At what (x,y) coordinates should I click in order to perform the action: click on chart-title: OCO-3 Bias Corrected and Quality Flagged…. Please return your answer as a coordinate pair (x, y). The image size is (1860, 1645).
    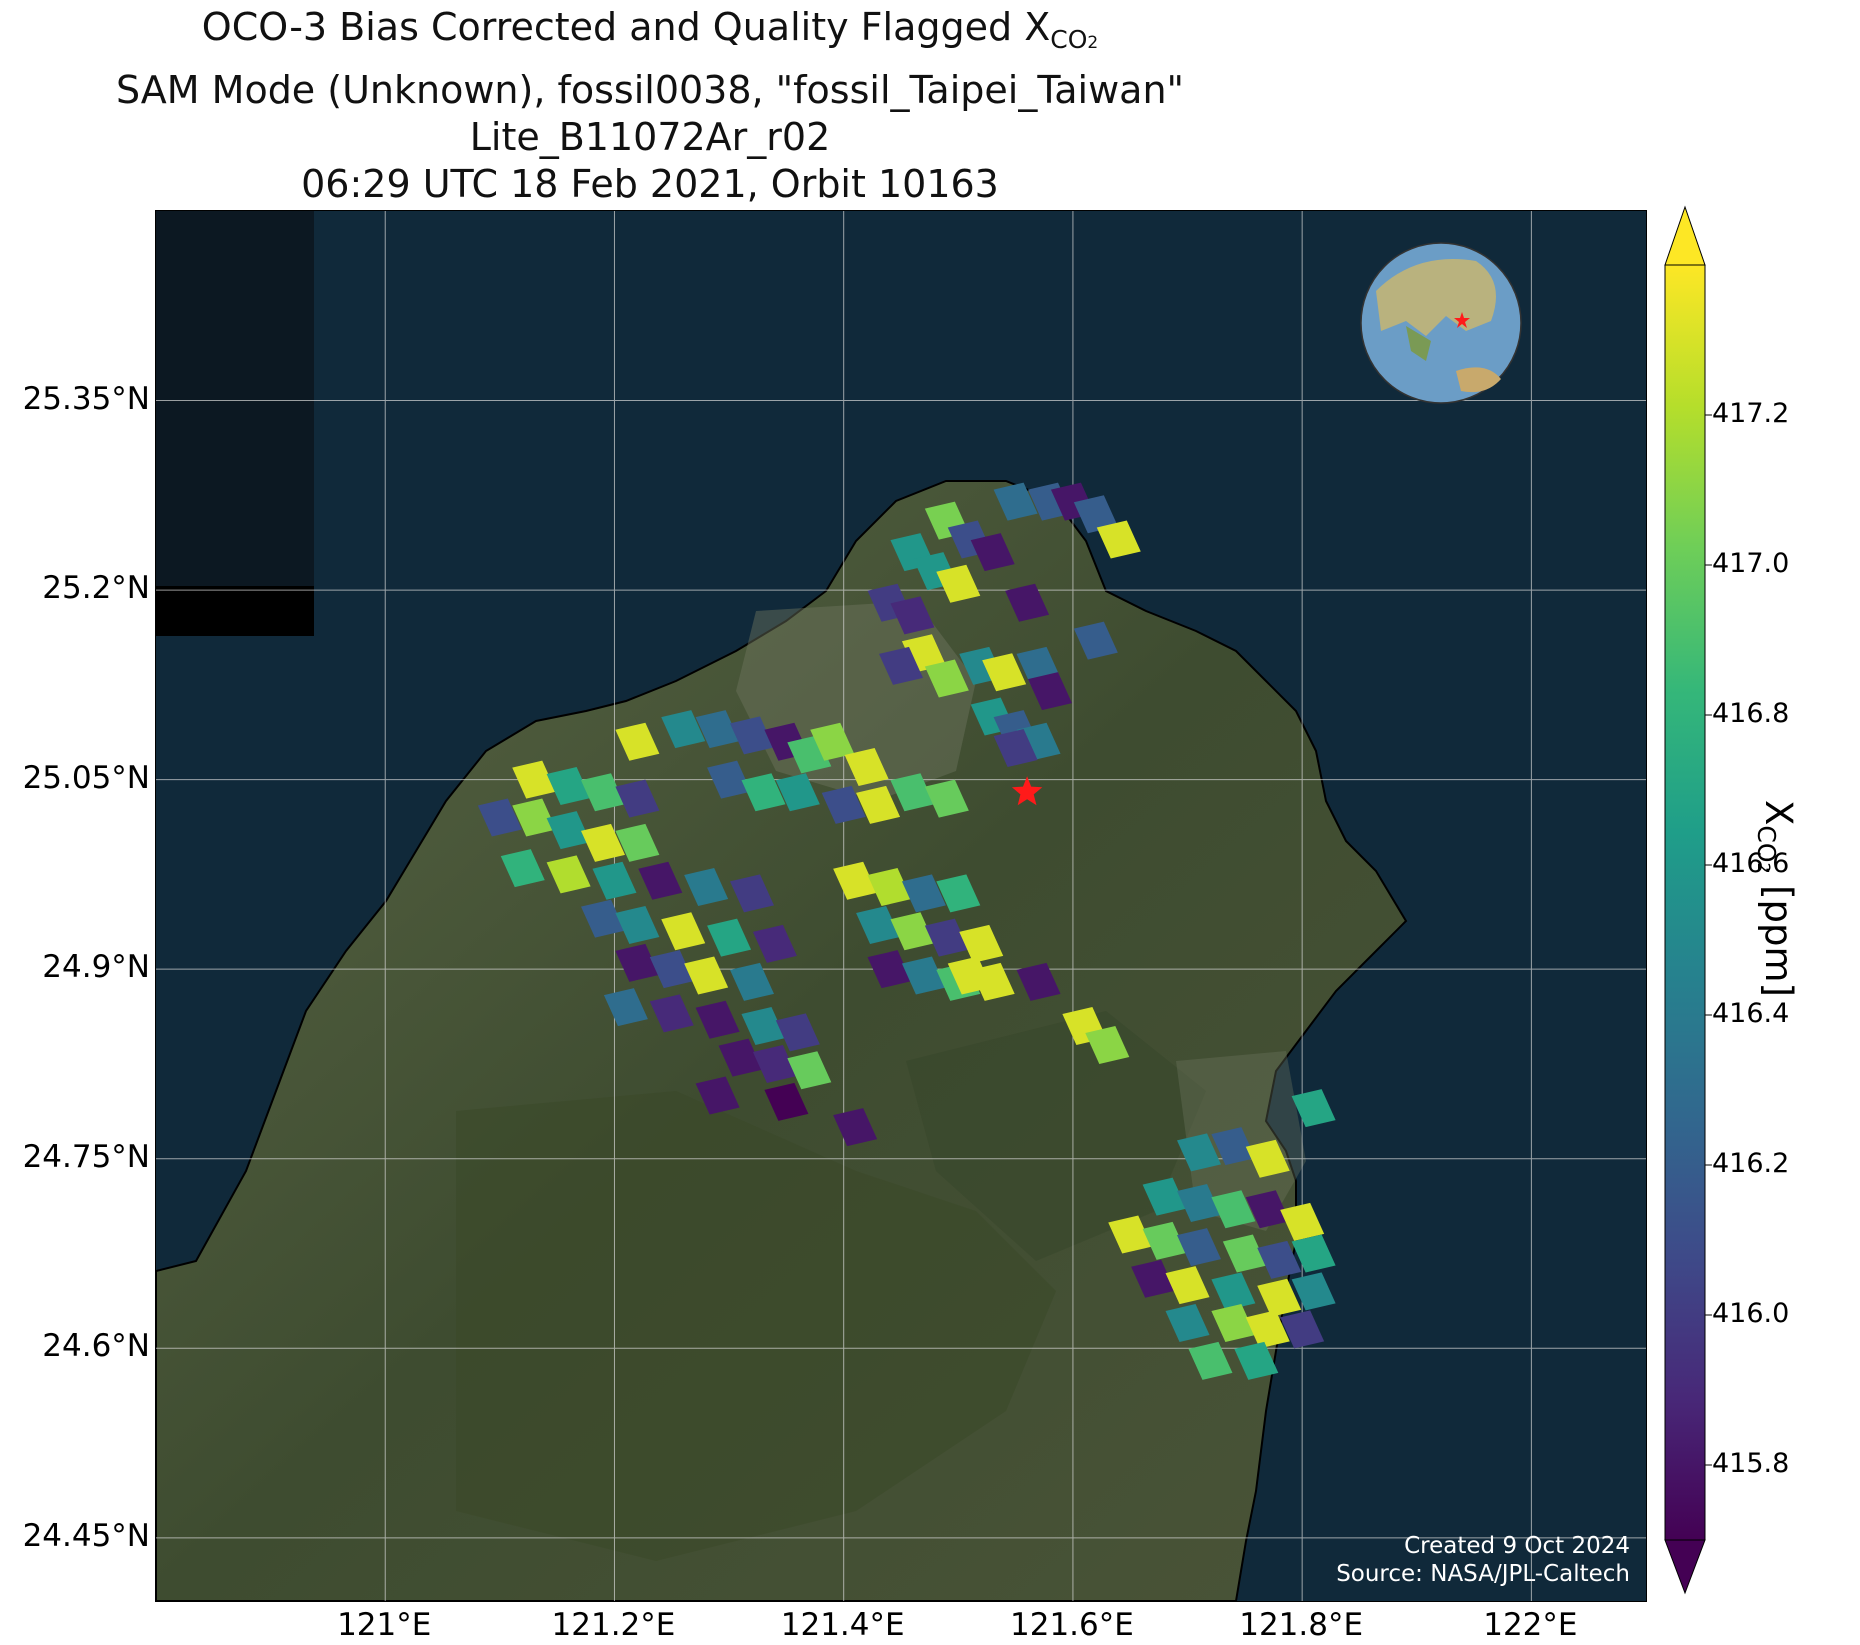
    Looking at the image, I should click on (650, 106).